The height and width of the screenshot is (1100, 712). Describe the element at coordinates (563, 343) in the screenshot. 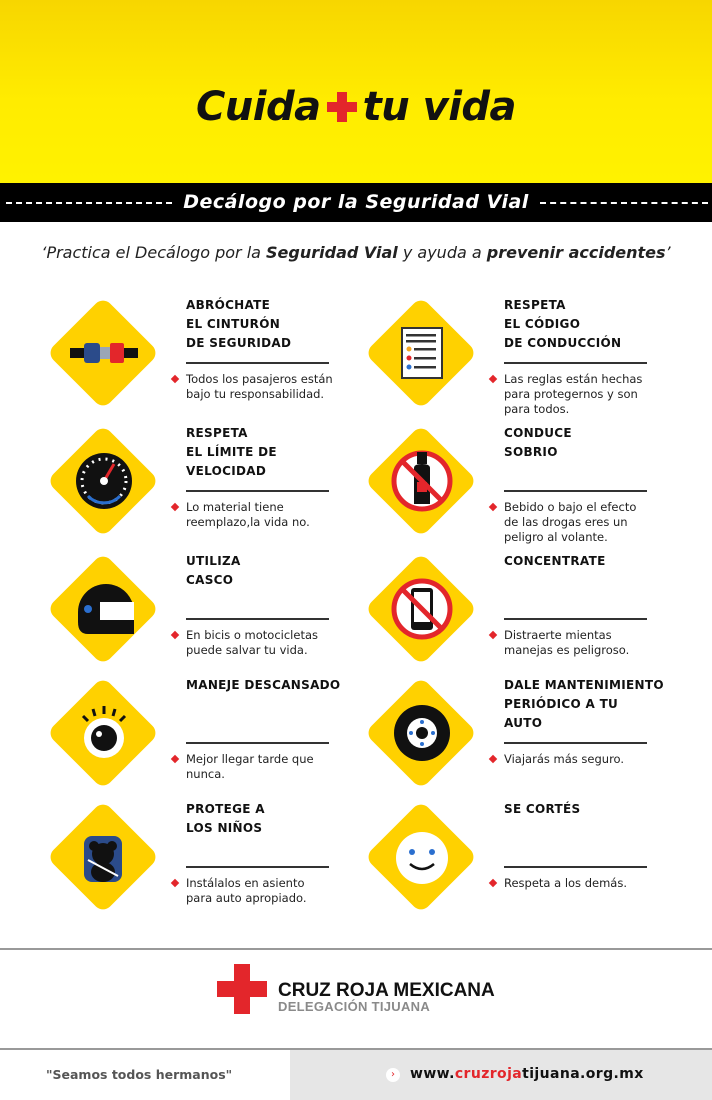

I see `rule-title-line: DE CONDUCCIÓN` at that location.